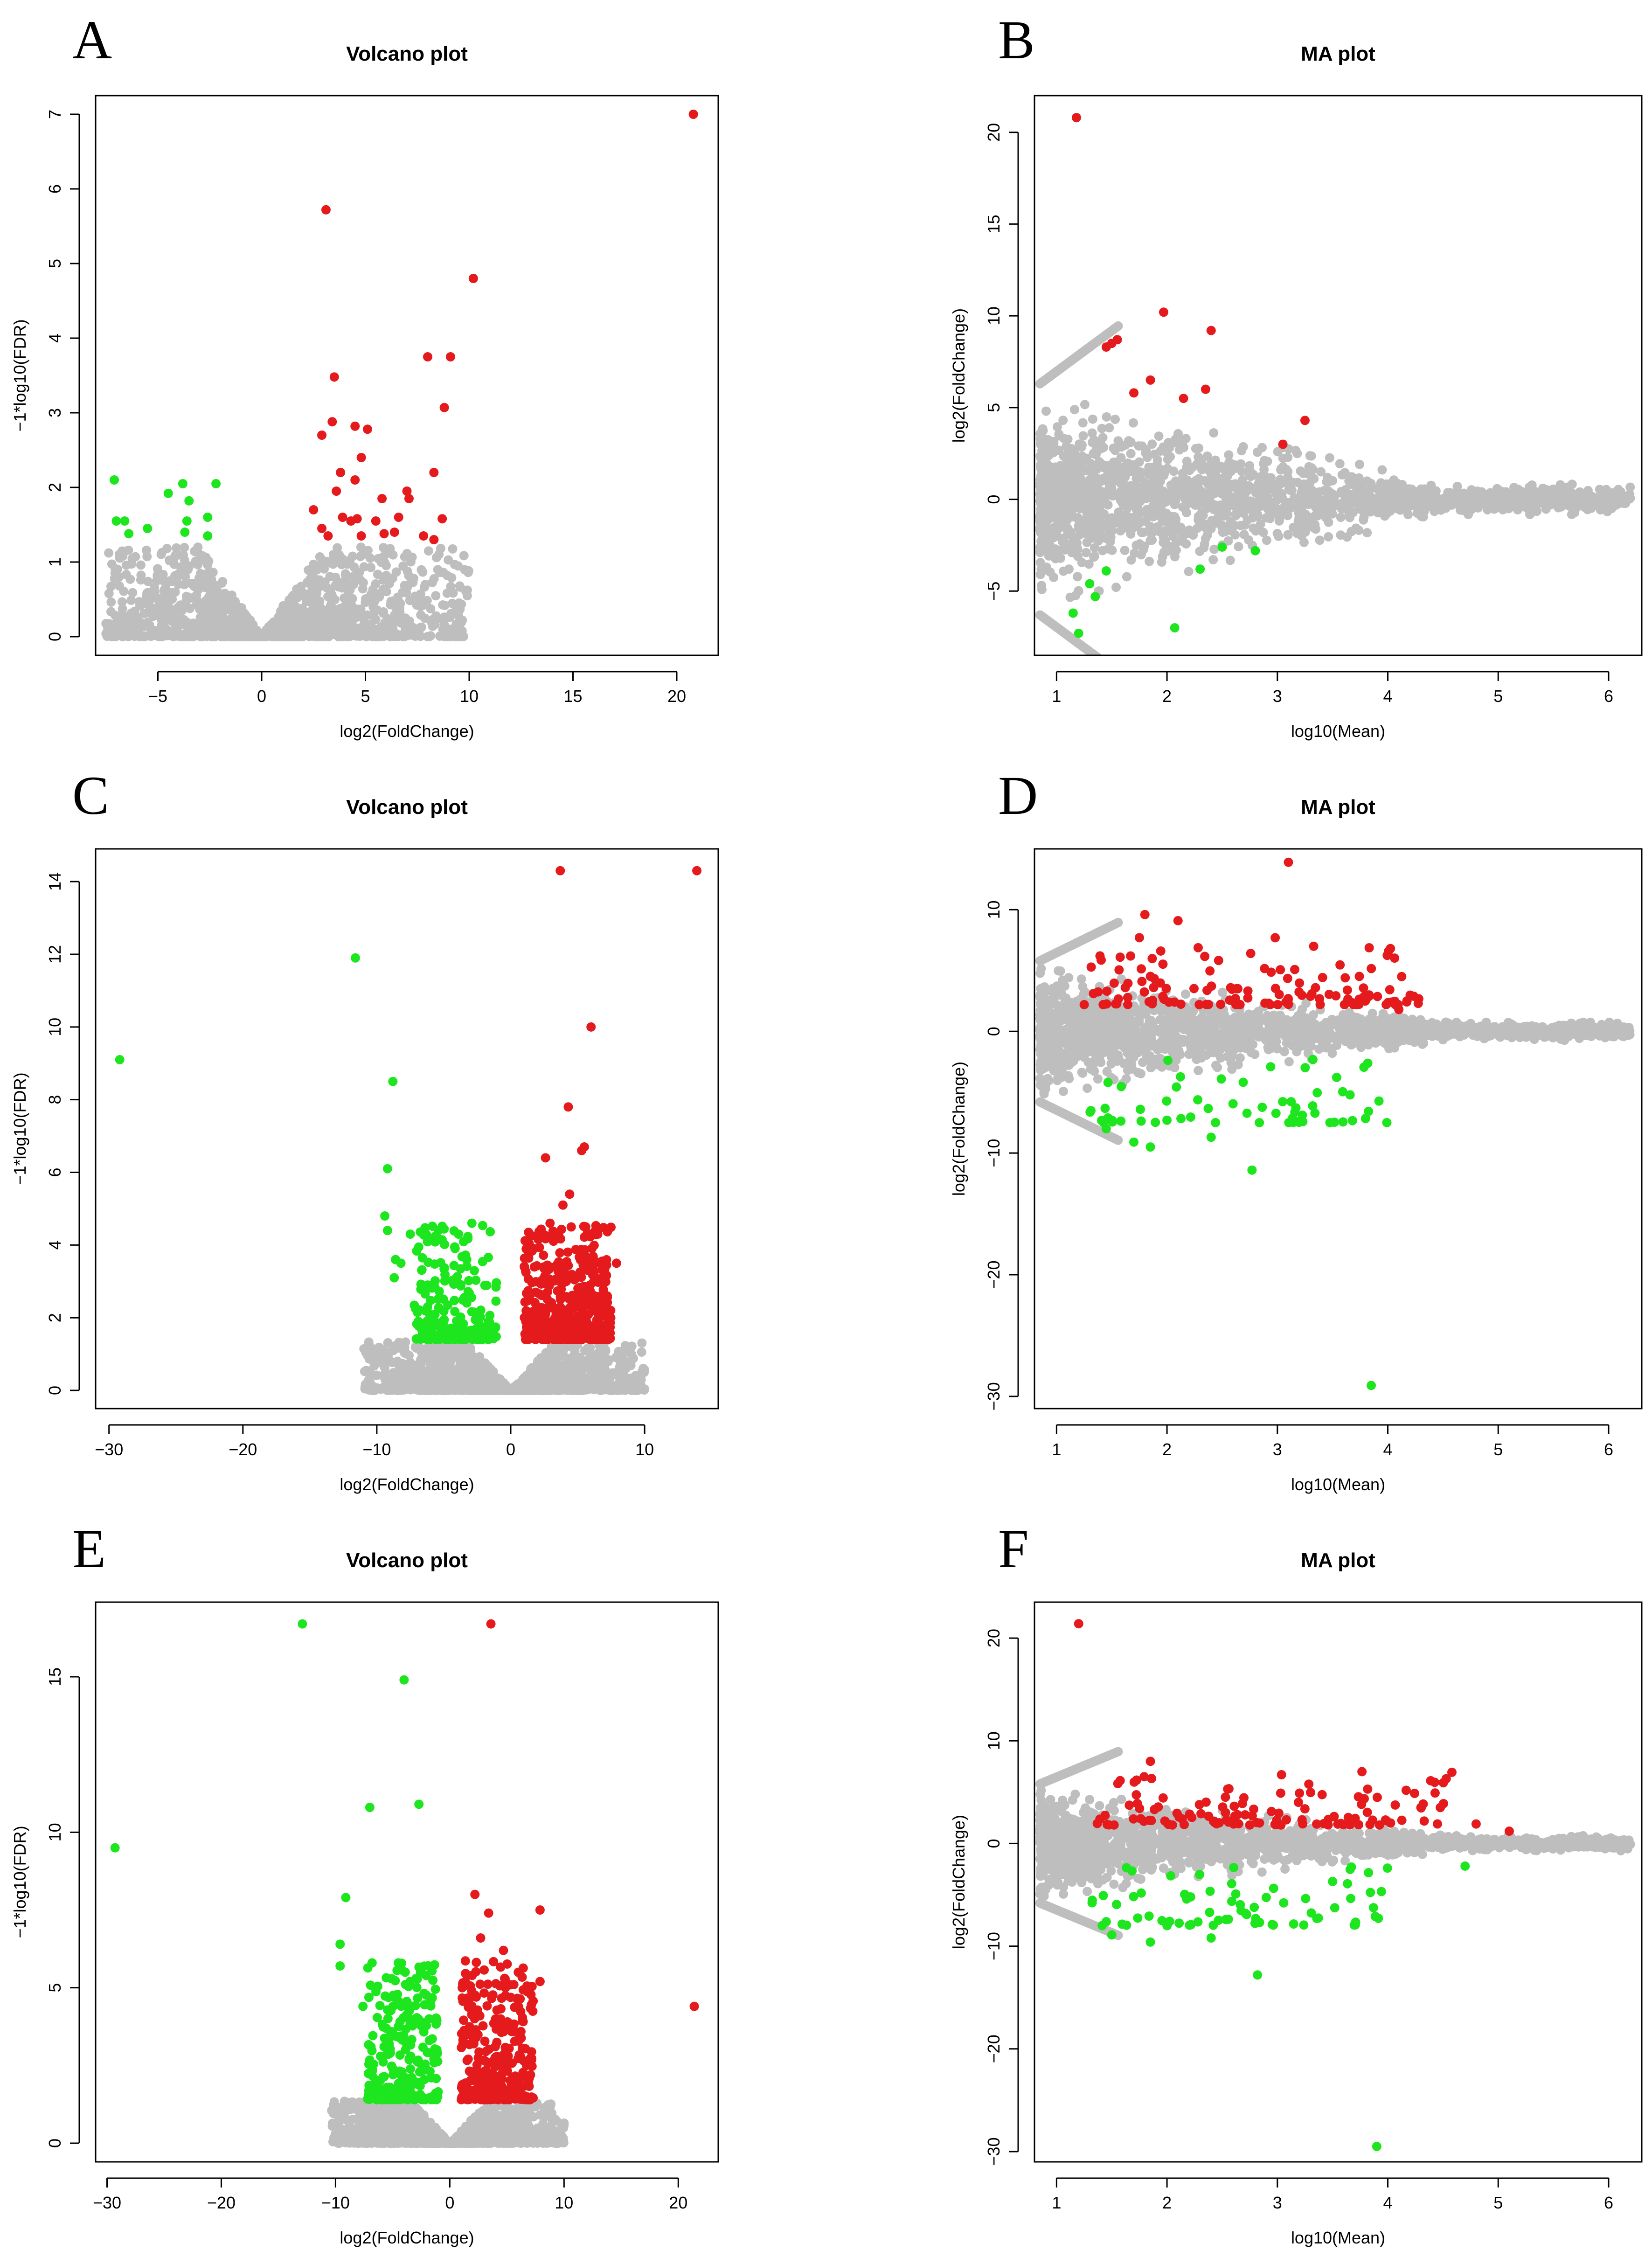  Describe the element at coordinates (366, 696) in the screenshot. I see `x-tick-label: 5` at that location.